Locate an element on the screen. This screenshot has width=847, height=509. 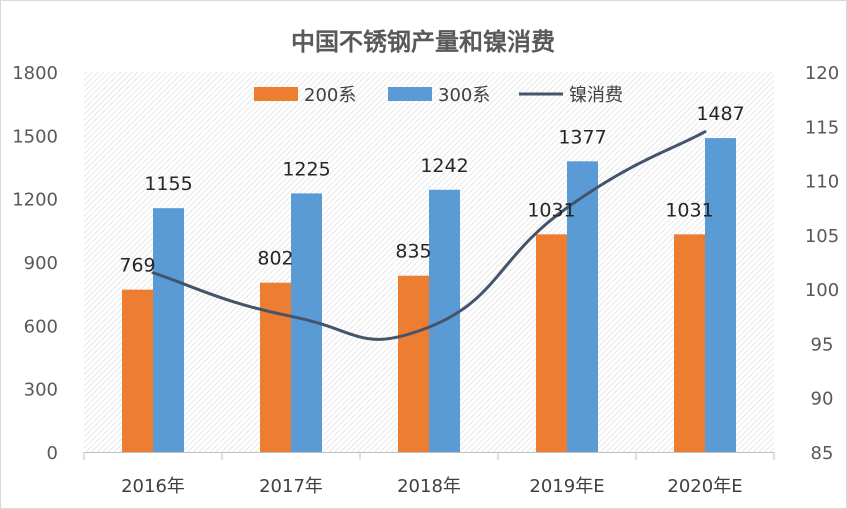
y-left-tick-label: 300 is located at coordinates (41, 390).